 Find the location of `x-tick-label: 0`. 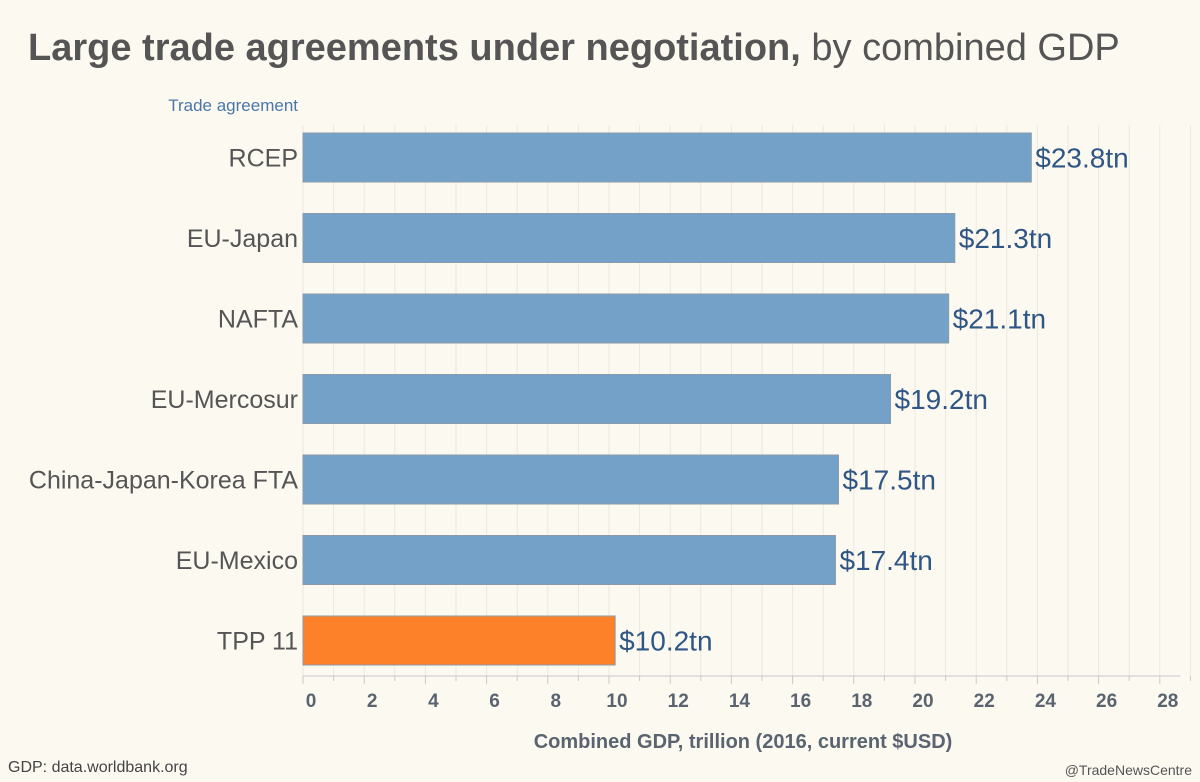

x-tick-label: 0 is located at coordinates (311, 701).